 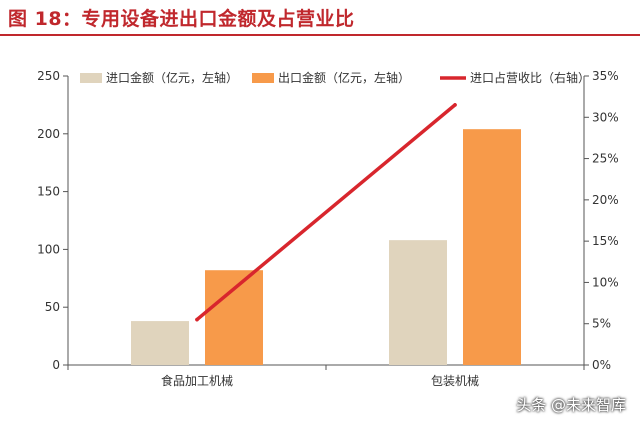 What do you see at coordinates (455, 380) in the screenshot?
I see `x-axis-category-label: 包装机械` at bounding box center [455, 380].